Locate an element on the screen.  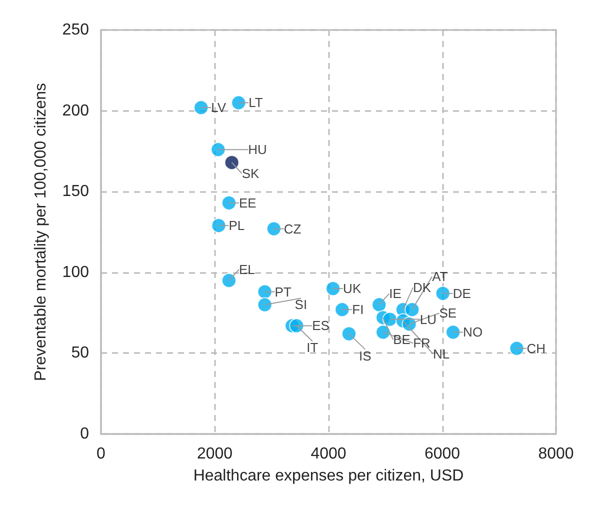
x-axis-title: Healthcare expenses per citizen, USD is located at coordinates (328, 476).